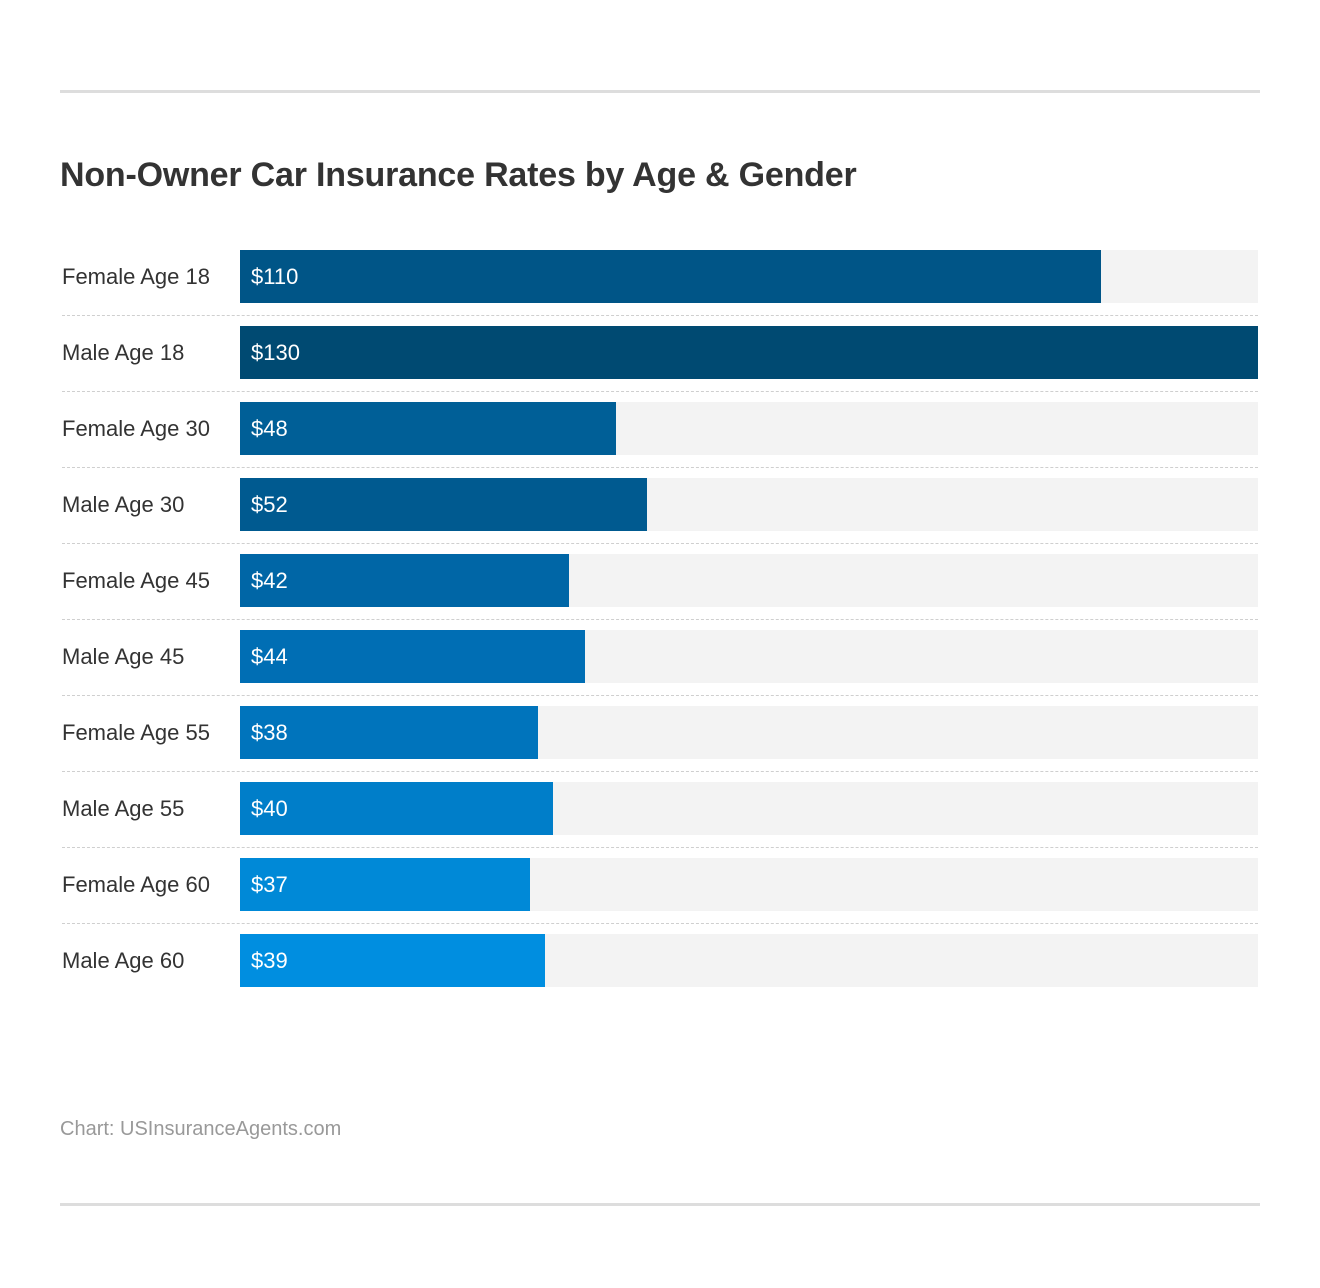 This screenshot has height=1288, width=1320. I want to click on bar: $37, so click(385, 884).